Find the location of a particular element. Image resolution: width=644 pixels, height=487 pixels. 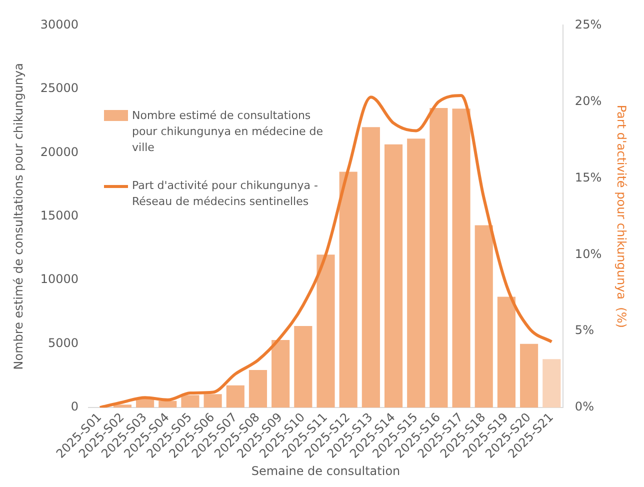

y2-tick-label: 5% is located at coordinates (584, 330).